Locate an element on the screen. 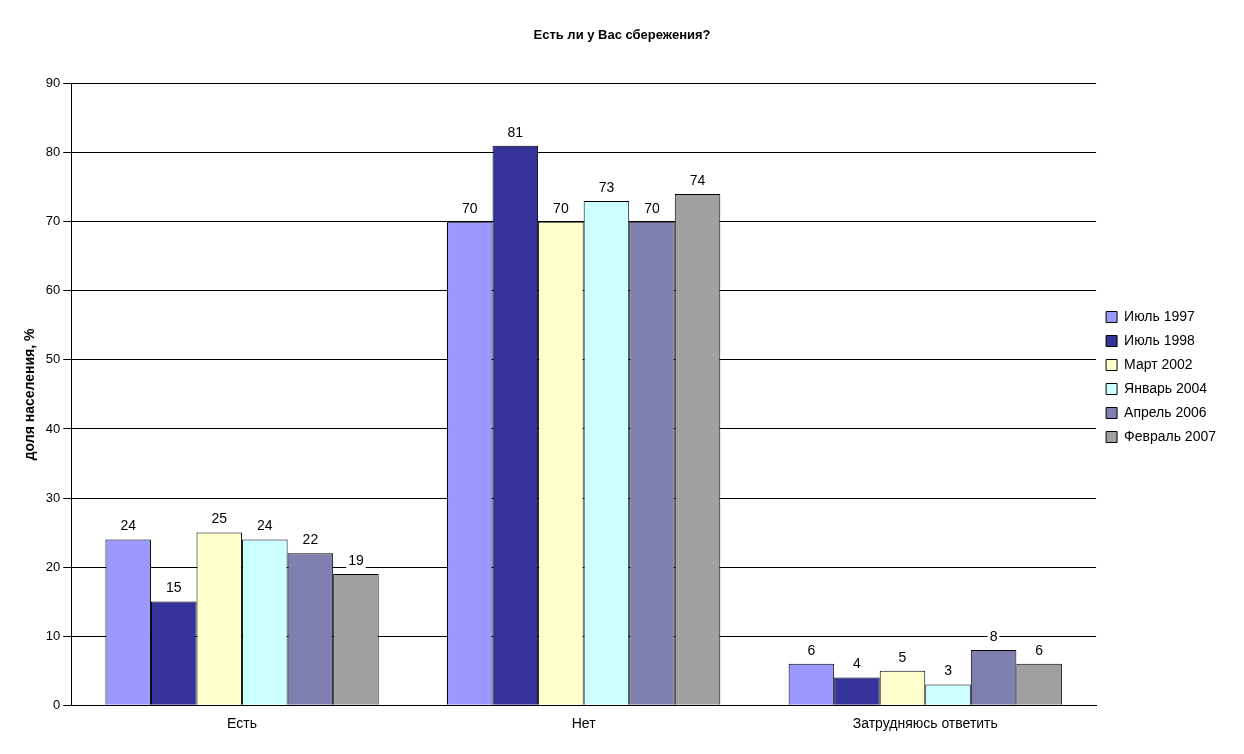  data-label: 22 is located at coordinates (310, 539).